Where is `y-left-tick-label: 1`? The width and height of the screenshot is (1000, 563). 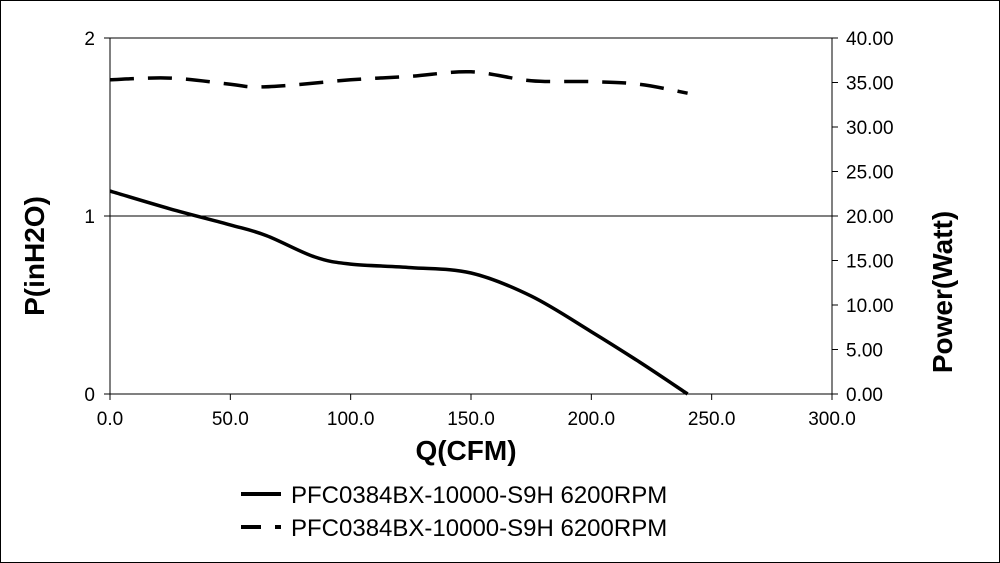 y-left-tick-label: 1 is located at coordinates (89, 217).